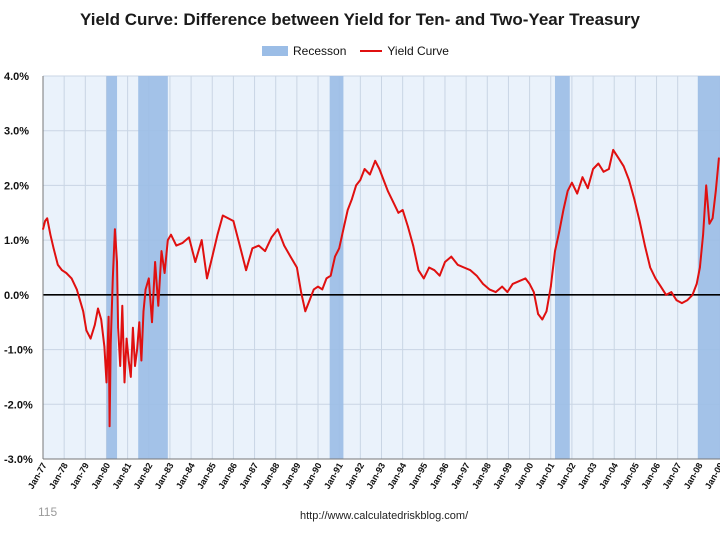  I want to click on x-tick-label: Jan-94, so click(396, 476).